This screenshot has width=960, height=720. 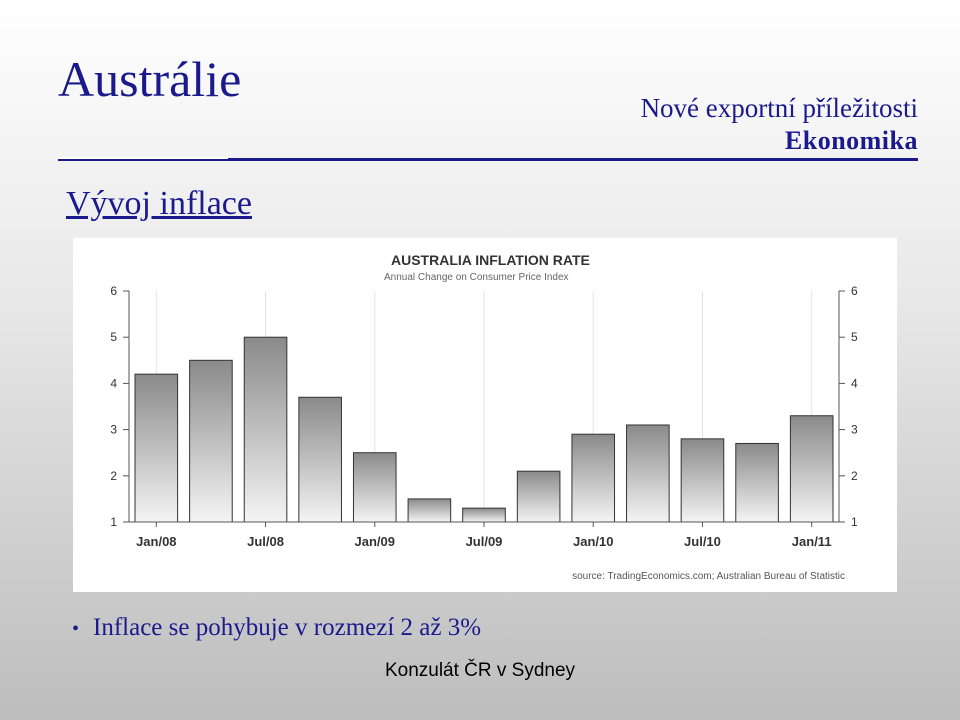 I want to click on x-tick-label: Jul/10, so click(x=702, y=541).